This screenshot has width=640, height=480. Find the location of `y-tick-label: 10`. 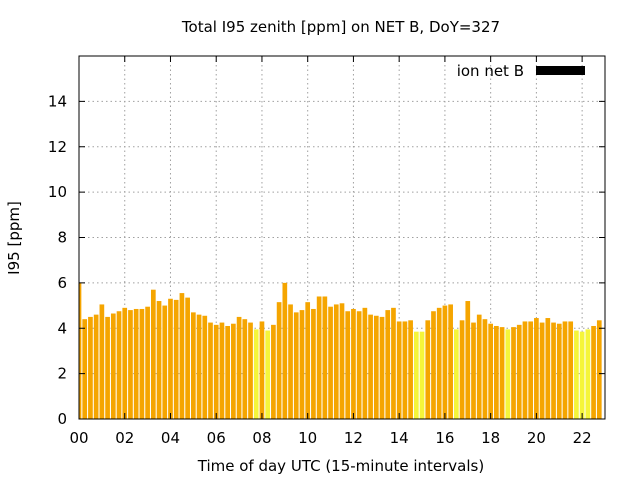

y-tick-label: 10 is located at coordinates (57, 192).